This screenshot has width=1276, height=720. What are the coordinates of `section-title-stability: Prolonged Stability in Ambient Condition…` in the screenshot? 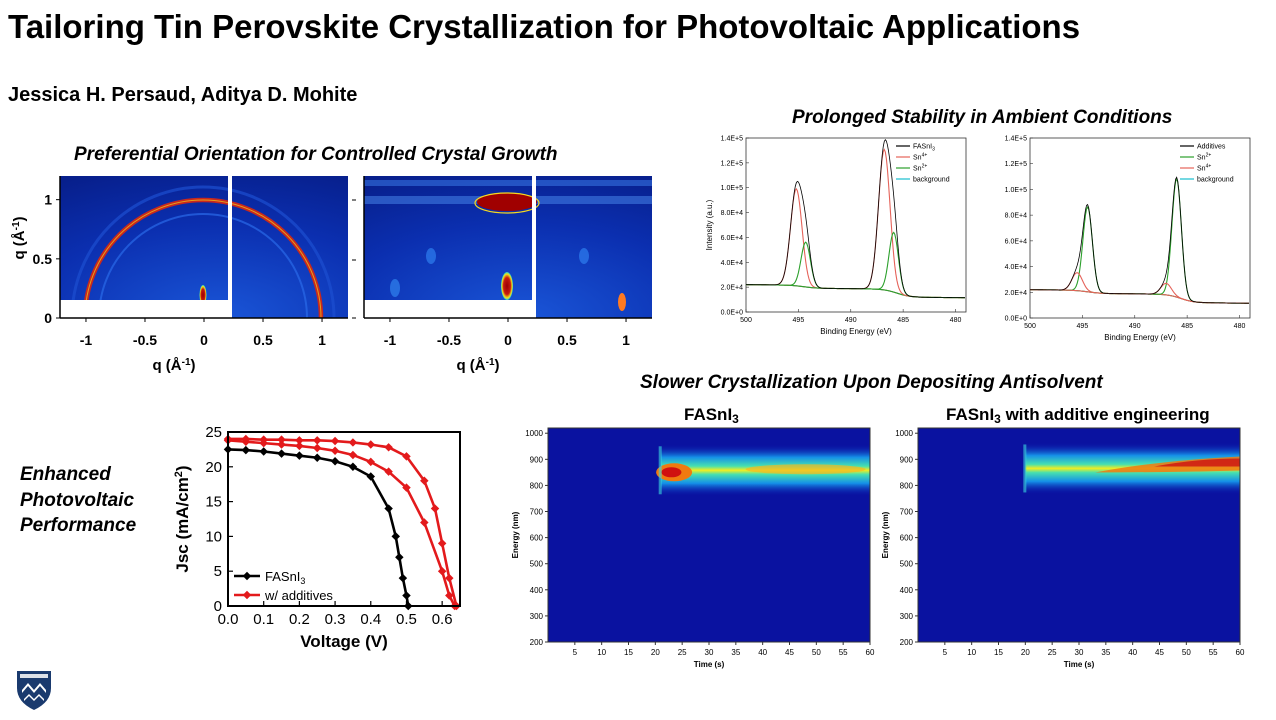 It's located at (982, 117).